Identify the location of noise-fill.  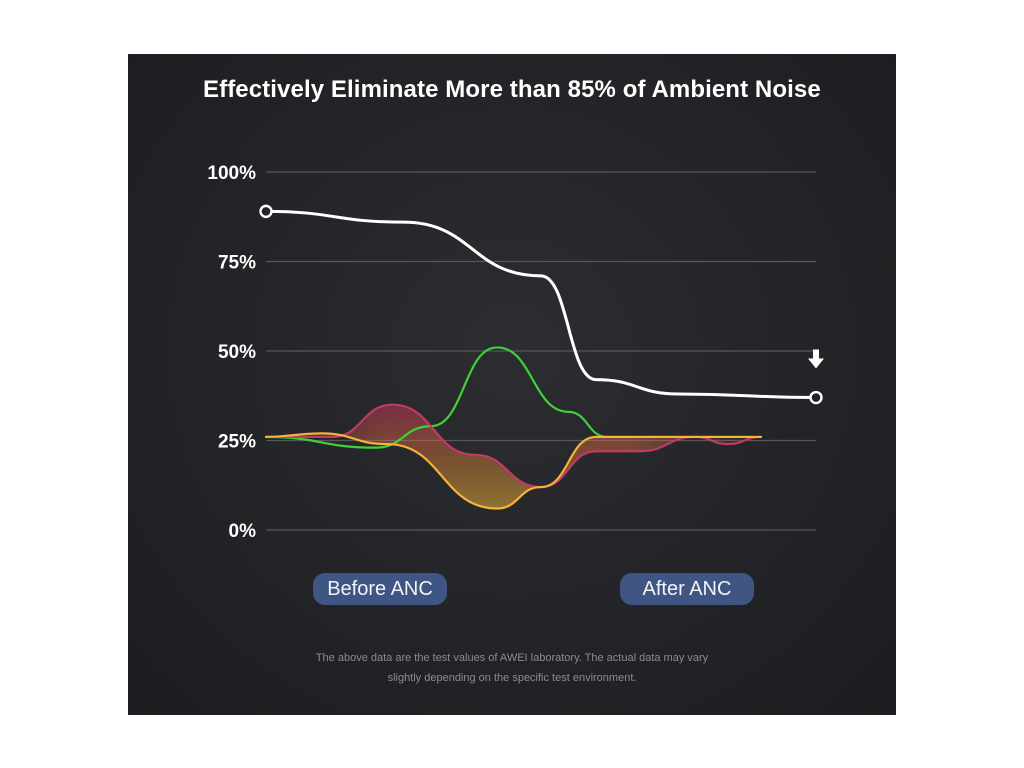
(513, 456).